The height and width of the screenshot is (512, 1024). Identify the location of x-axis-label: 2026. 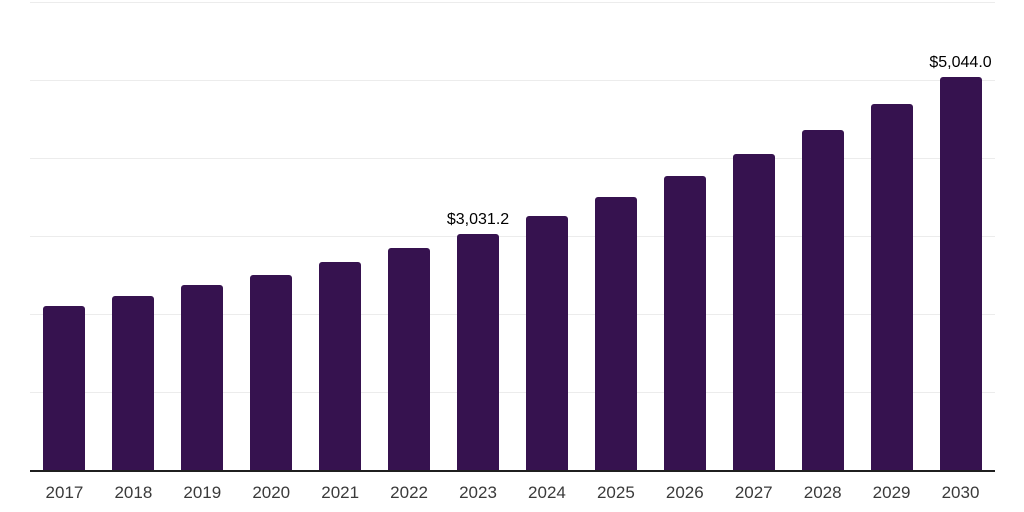
(684, 492).